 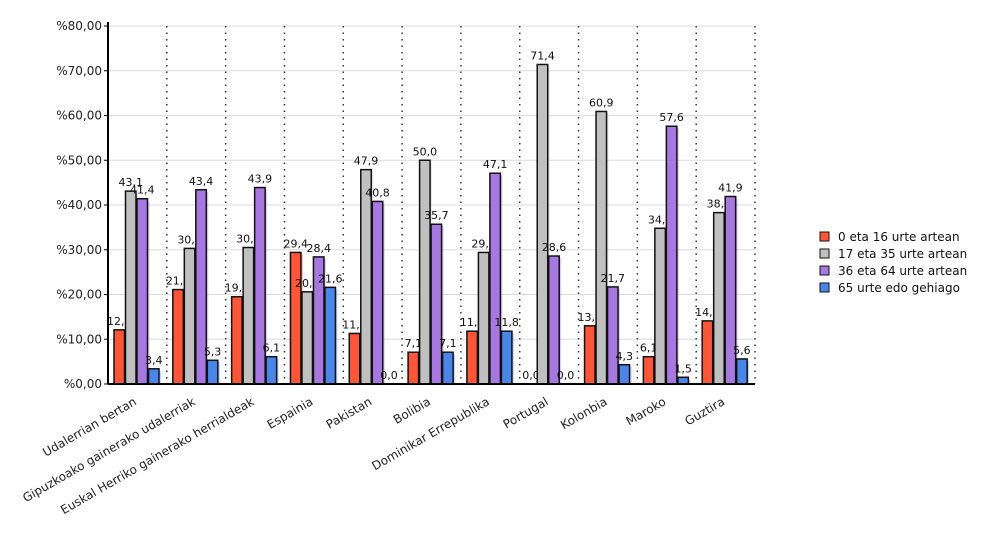 What do you see at coordinates (366, 161) in the screenshot?
I see `data-label: 47,9` at bounding box center [366, 161].